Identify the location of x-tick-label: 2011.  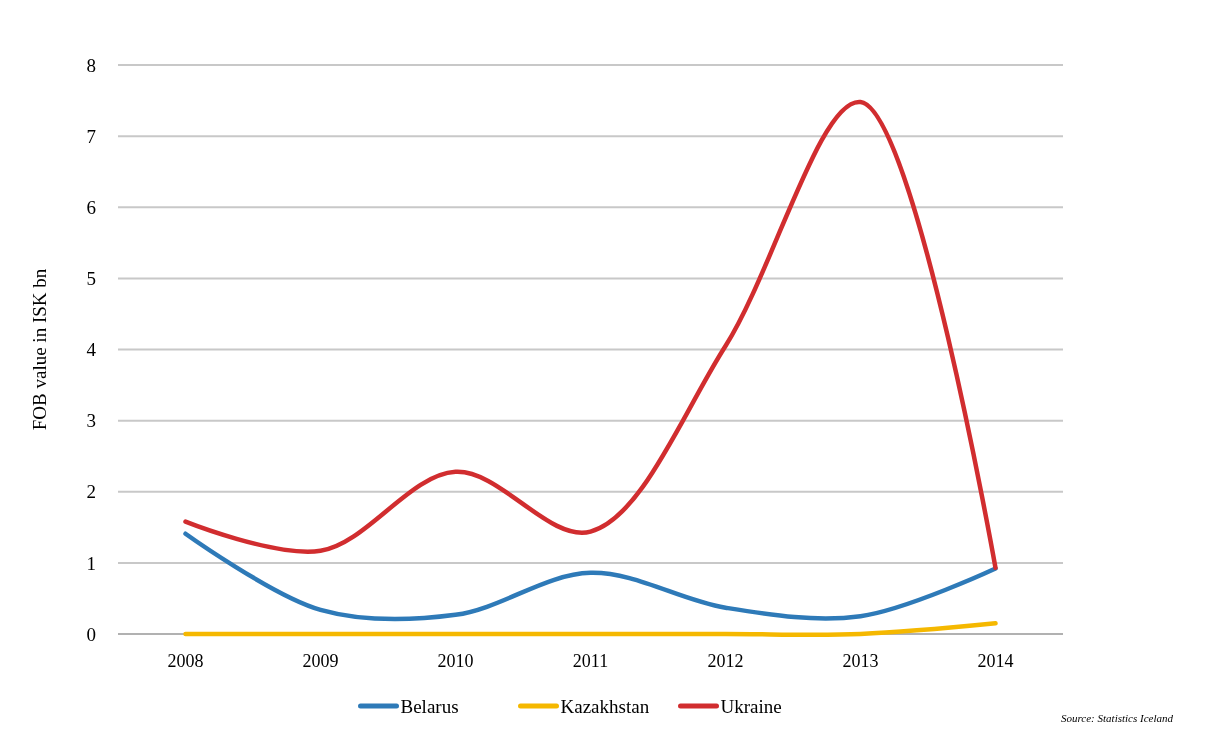
(590, 661).